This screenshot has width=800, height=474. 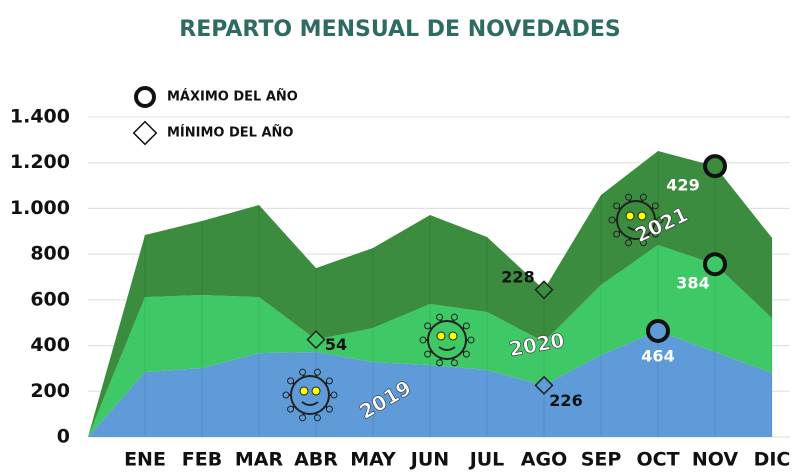 What do you see at coordinates (232, 97) in the screenshot?
I see `legend-label: MÁXIMO DEL AÑO` at bounding box center [232, 97].